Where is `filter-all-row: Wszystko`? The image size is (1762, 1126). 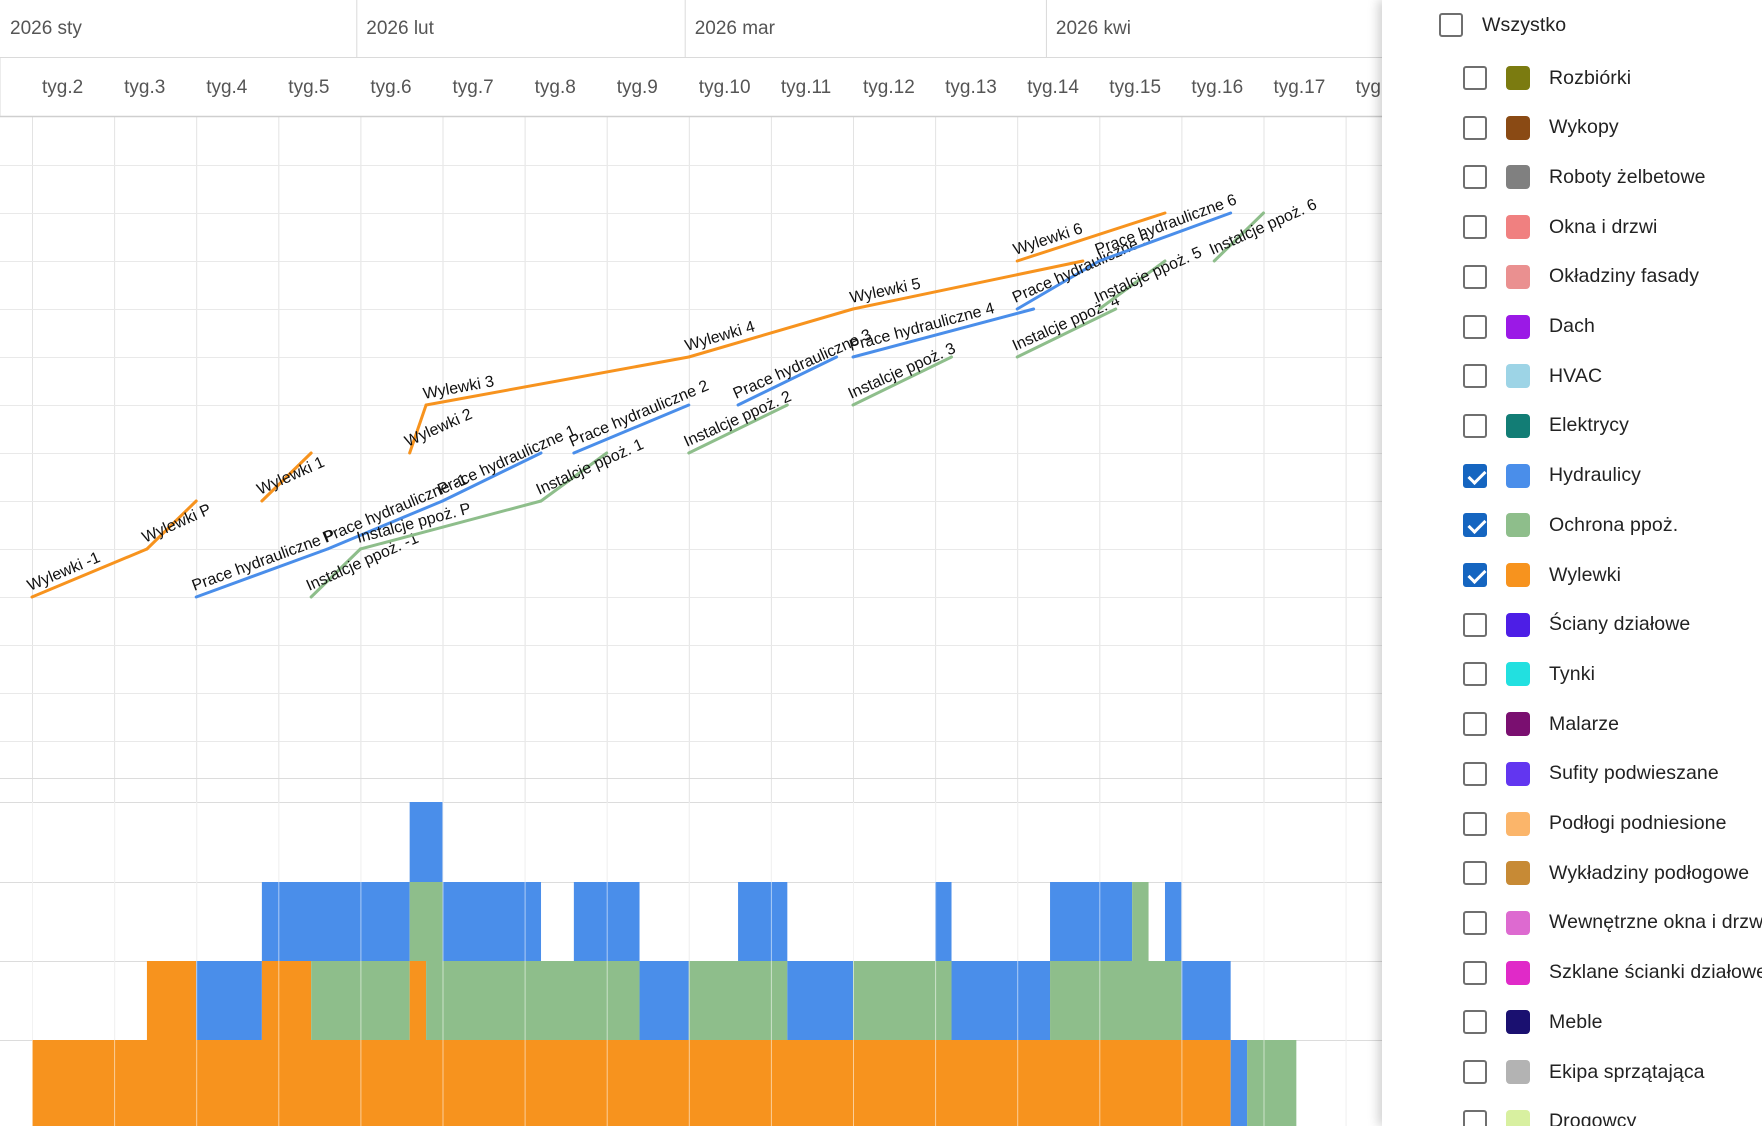
filter-all-row: Wszystko is located at coordinates (1474, 25).